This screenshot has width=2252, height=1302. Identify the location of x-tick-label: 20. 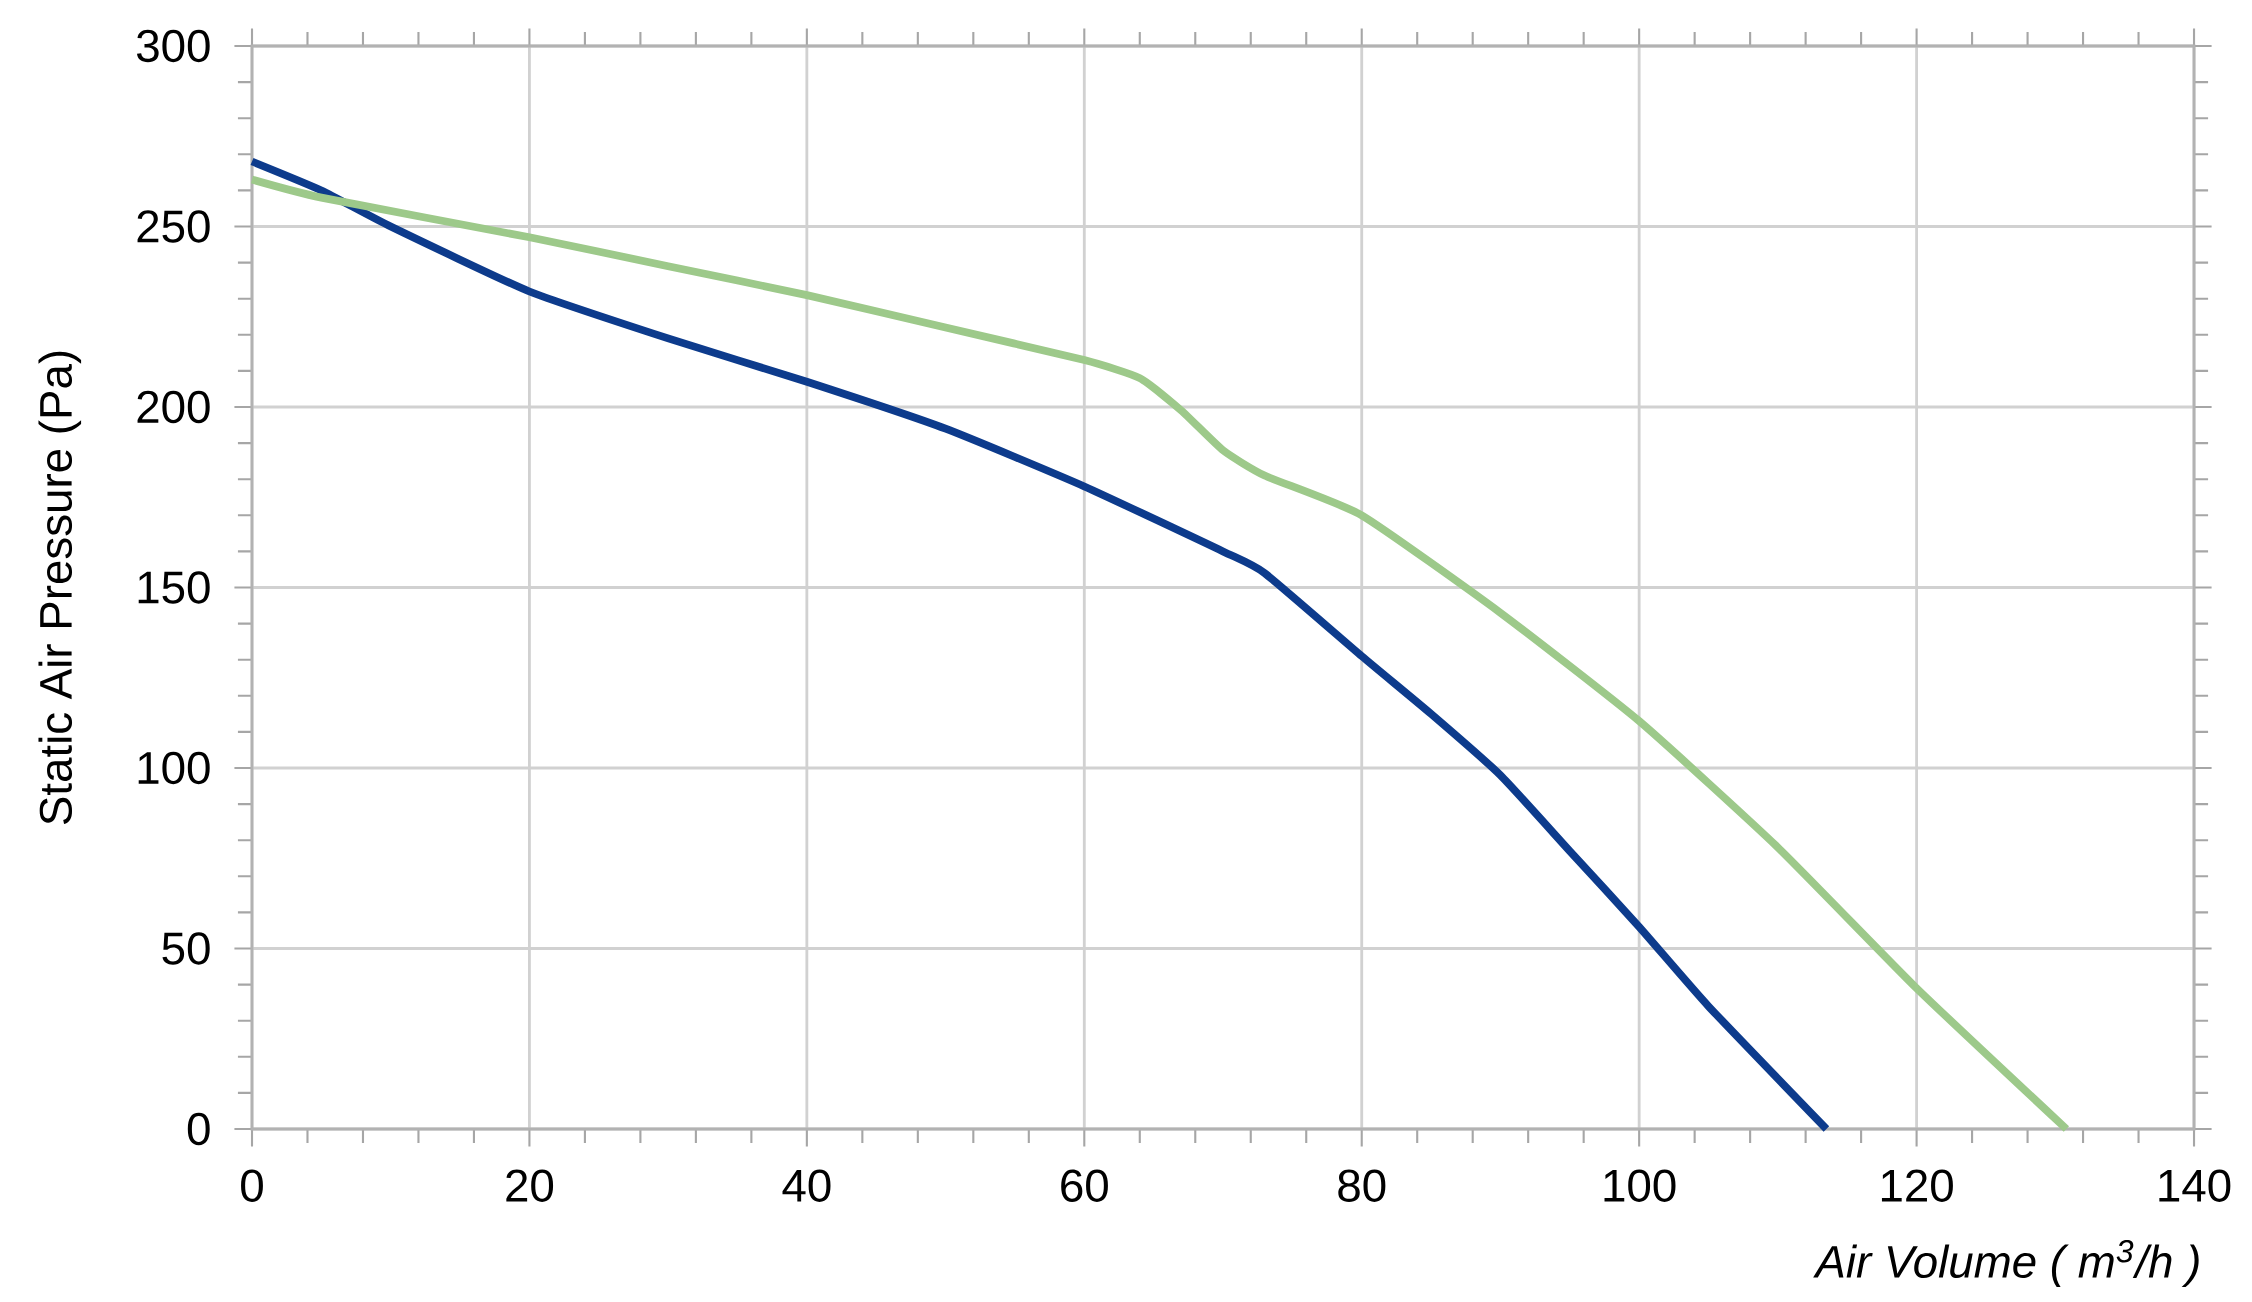
(530, 1185).